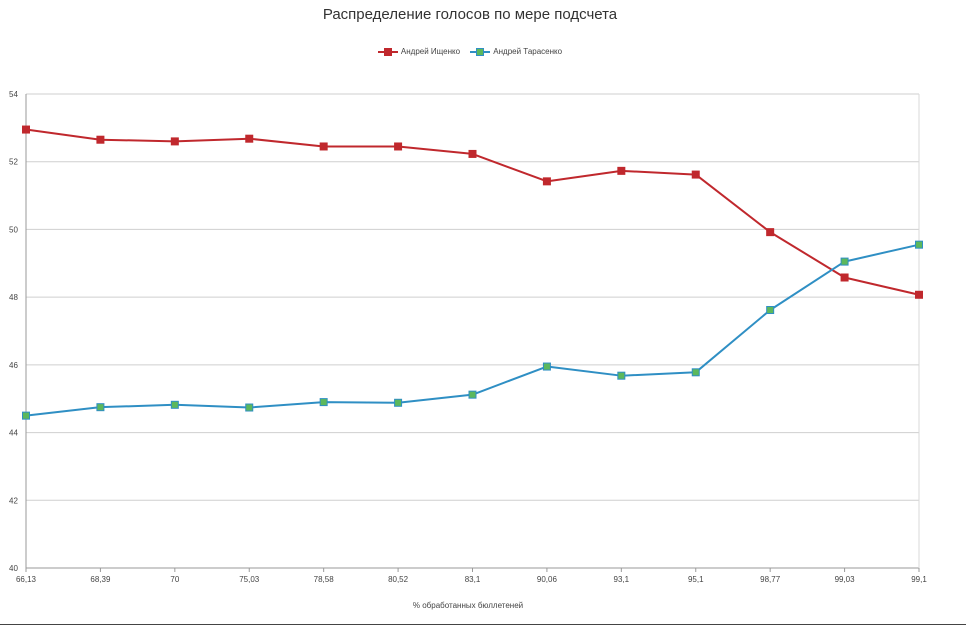 The image size is (966, 628). I want to click on x-axis-label: % обработанных бюллетеней, so click(468, 605).